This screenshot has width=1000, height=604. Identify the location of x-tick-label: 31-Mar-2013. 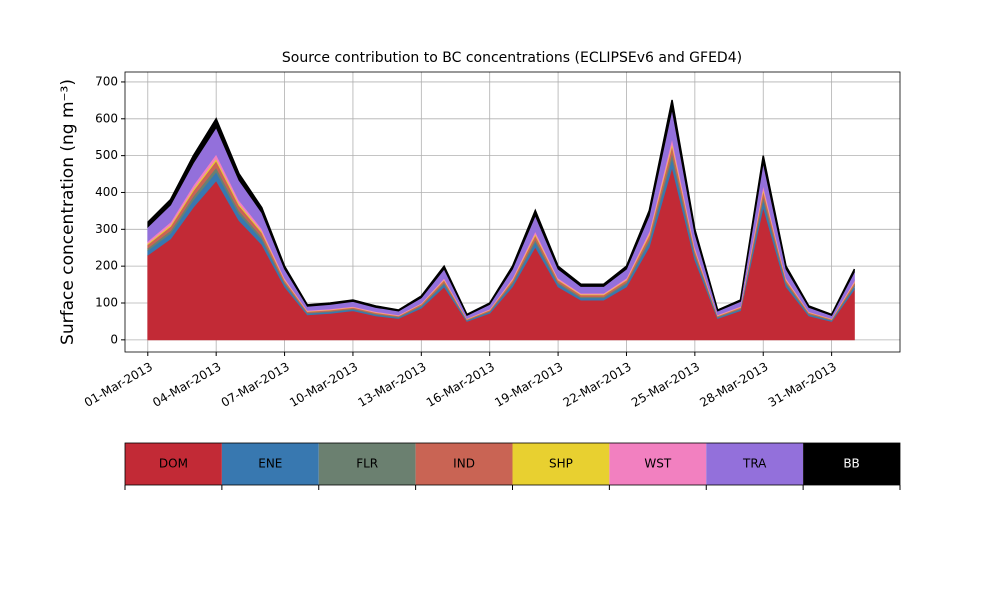
(802, 385).